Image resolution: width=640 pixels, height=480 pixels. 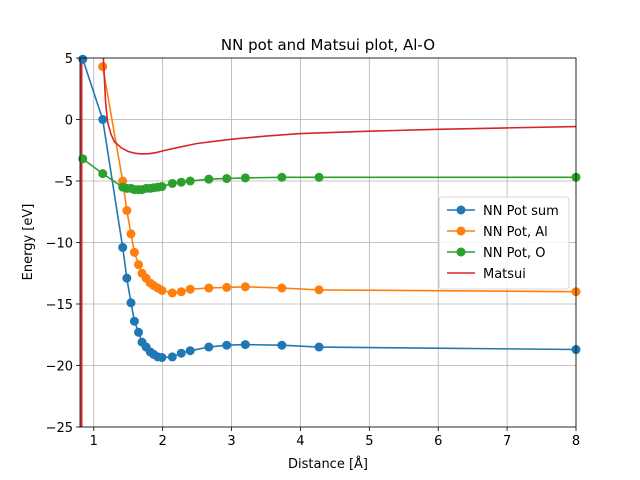 I want to click on legend-label: NN Pot sum, so click(x=521, y=211).